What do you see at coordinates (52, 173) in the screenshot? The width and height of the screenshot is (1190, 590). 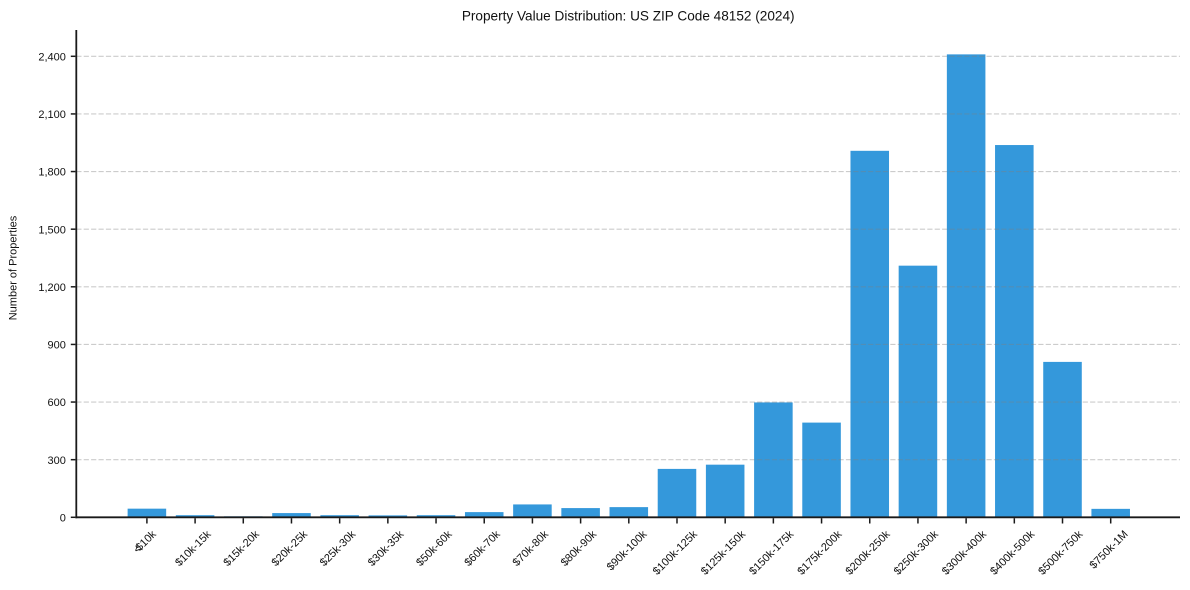 I see `svg-text: 1,800` at bounding box center [52, 173].